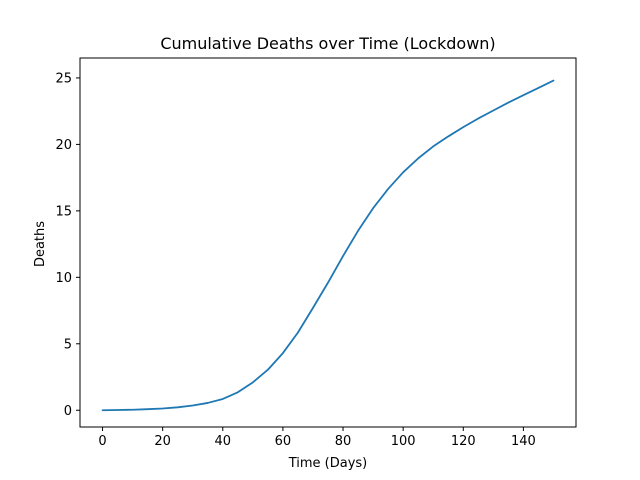 The width and height of the screenshot is (640, 480). What do you see at coordinates (523, 441) in the screenshot?
I see `x-tick-label: 140` at bounding box center [523, 441].